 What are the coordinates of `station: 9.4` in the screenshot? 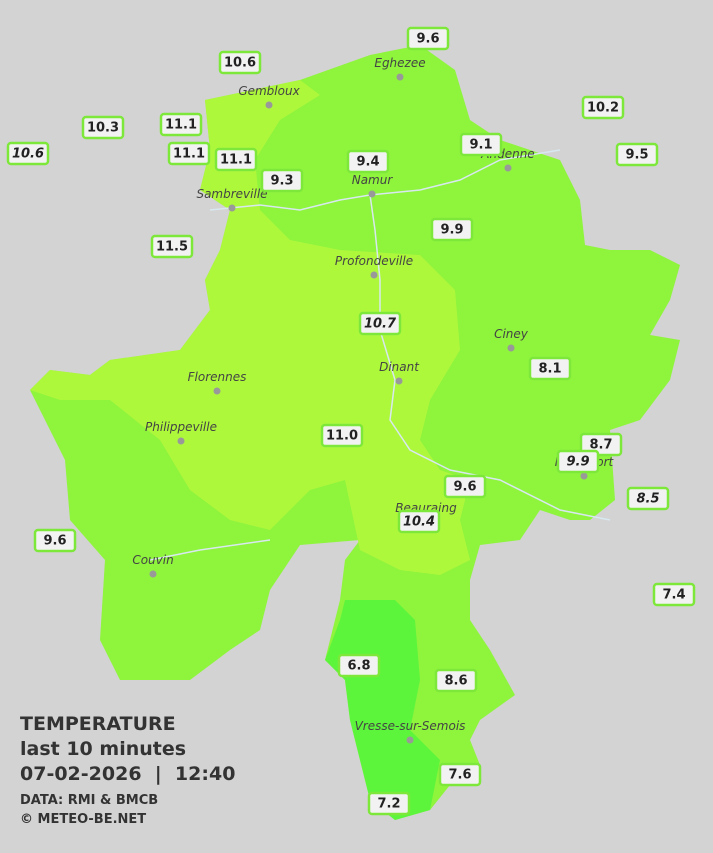 It's located at (368, 161).